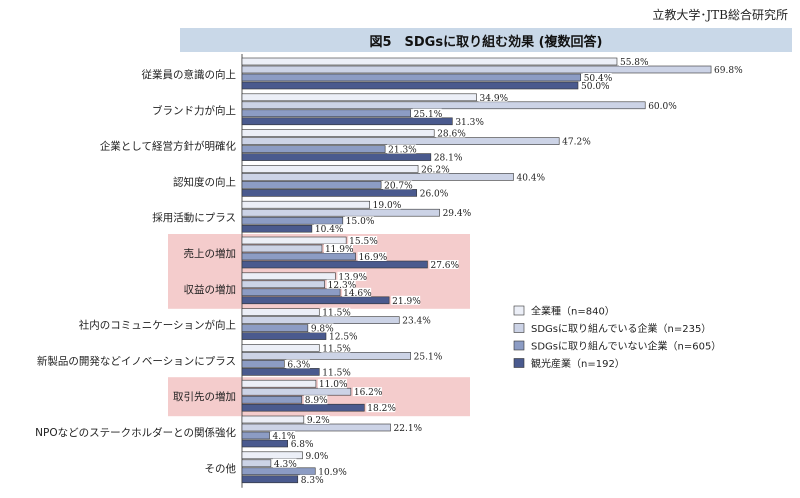 This screenshot has width=800, height=498. What do you see at coordinates (573, 311) in the screenshot?
I see `legend-label: 全業種（n=840）` at bounding box center [573, 311].